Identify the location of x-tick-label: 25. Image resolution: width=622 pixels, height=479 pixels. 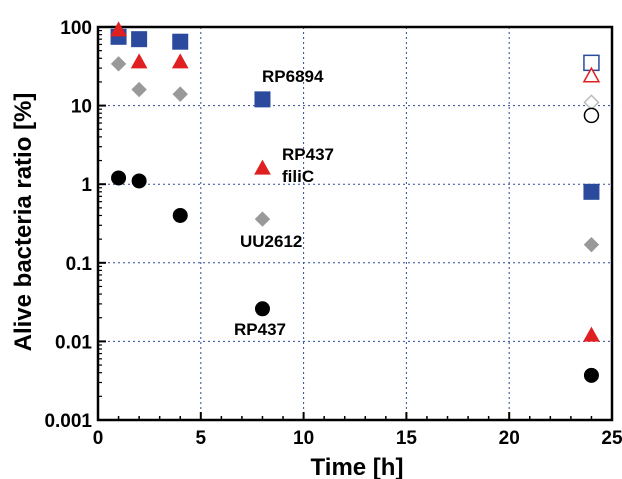
(611, 438).